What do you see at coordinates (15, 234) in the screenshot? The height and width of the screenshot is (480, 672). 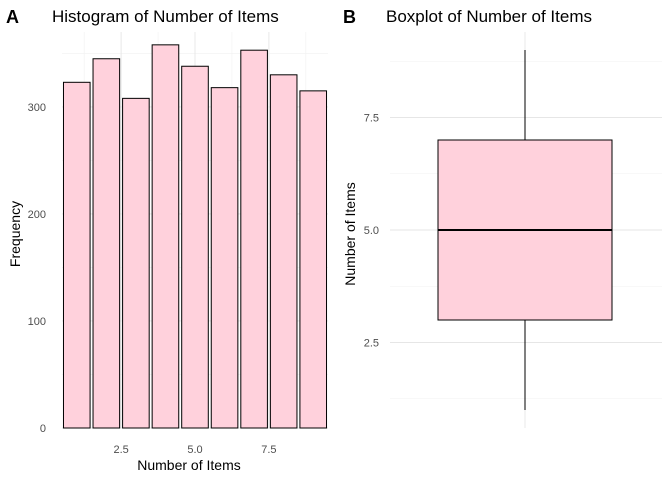 I see `histogram-y-axis-title: Frequency` at bounding box center [15, 234].